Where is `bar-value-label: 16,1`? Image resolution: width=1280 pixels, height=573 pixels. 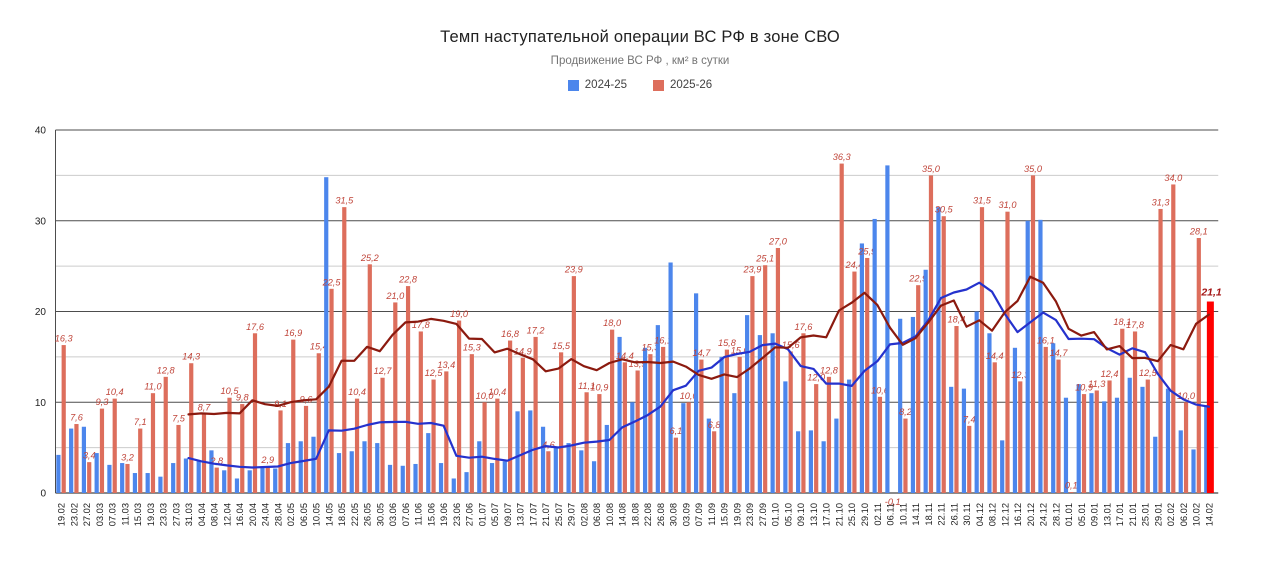
bar-value-label: 16,1 is located at coordinates (663, 340).